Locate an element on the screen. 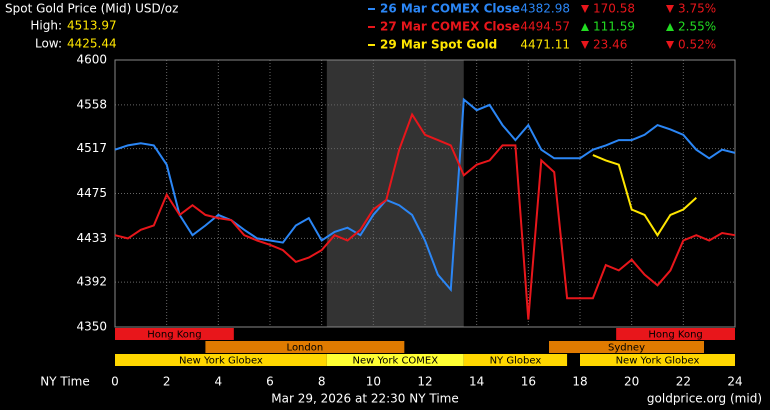  x-tick-label: 10 is located at coordinates (373, 382).